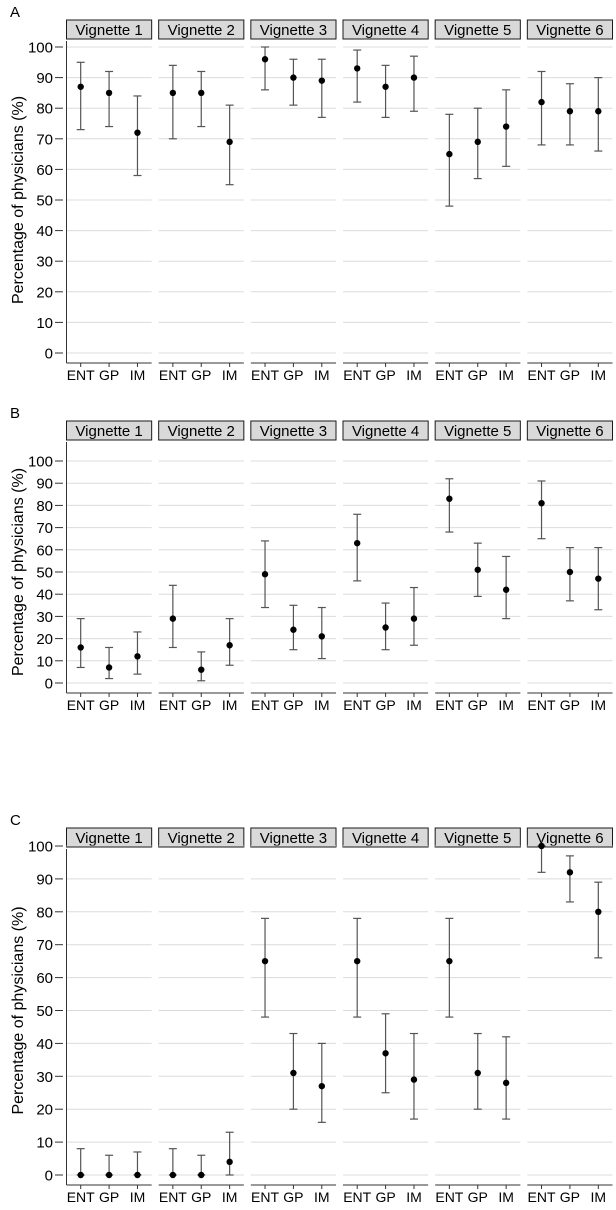 This screenshot has height=1210, width=616. I want to click on y-tick-label: 90, so click(44, 78).